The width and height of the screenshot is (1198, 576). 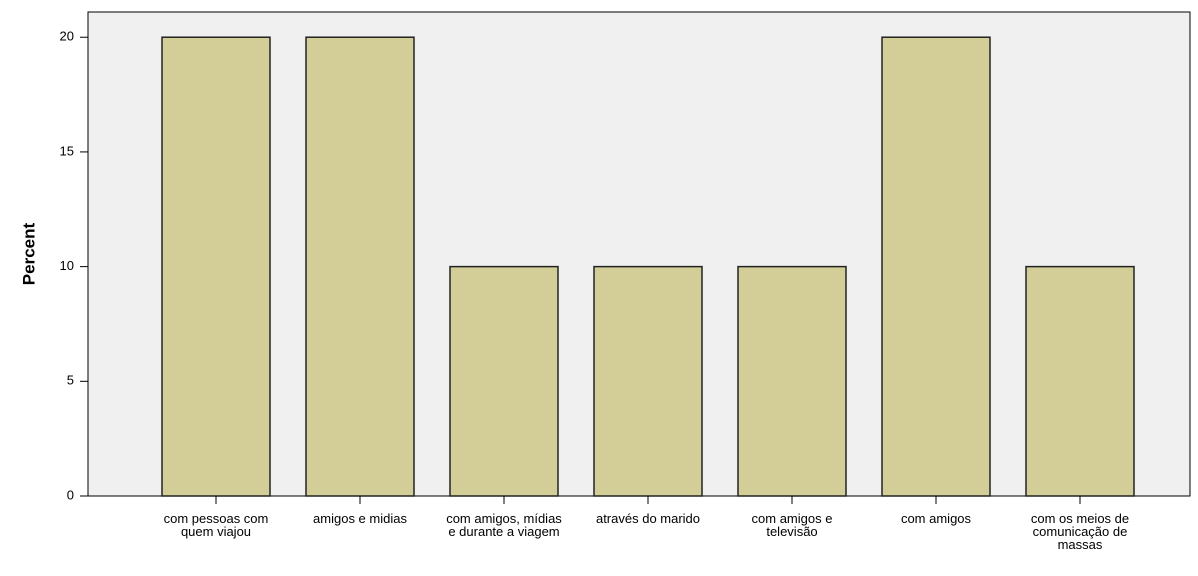 I want to click on x-tick-label: com amigos, mídias e durante a viagem, so click(x=504, y=525).